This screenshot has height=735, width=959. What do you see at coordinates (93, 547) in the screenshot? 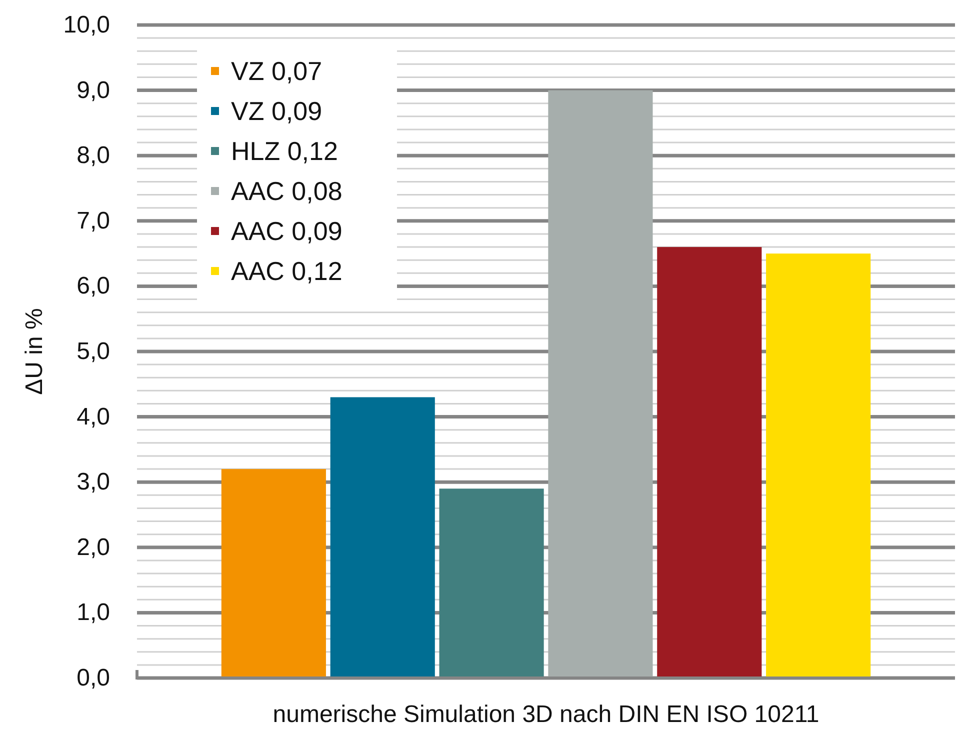
I see `y-tick-label: 2,0` at bounding box center [93, 547].